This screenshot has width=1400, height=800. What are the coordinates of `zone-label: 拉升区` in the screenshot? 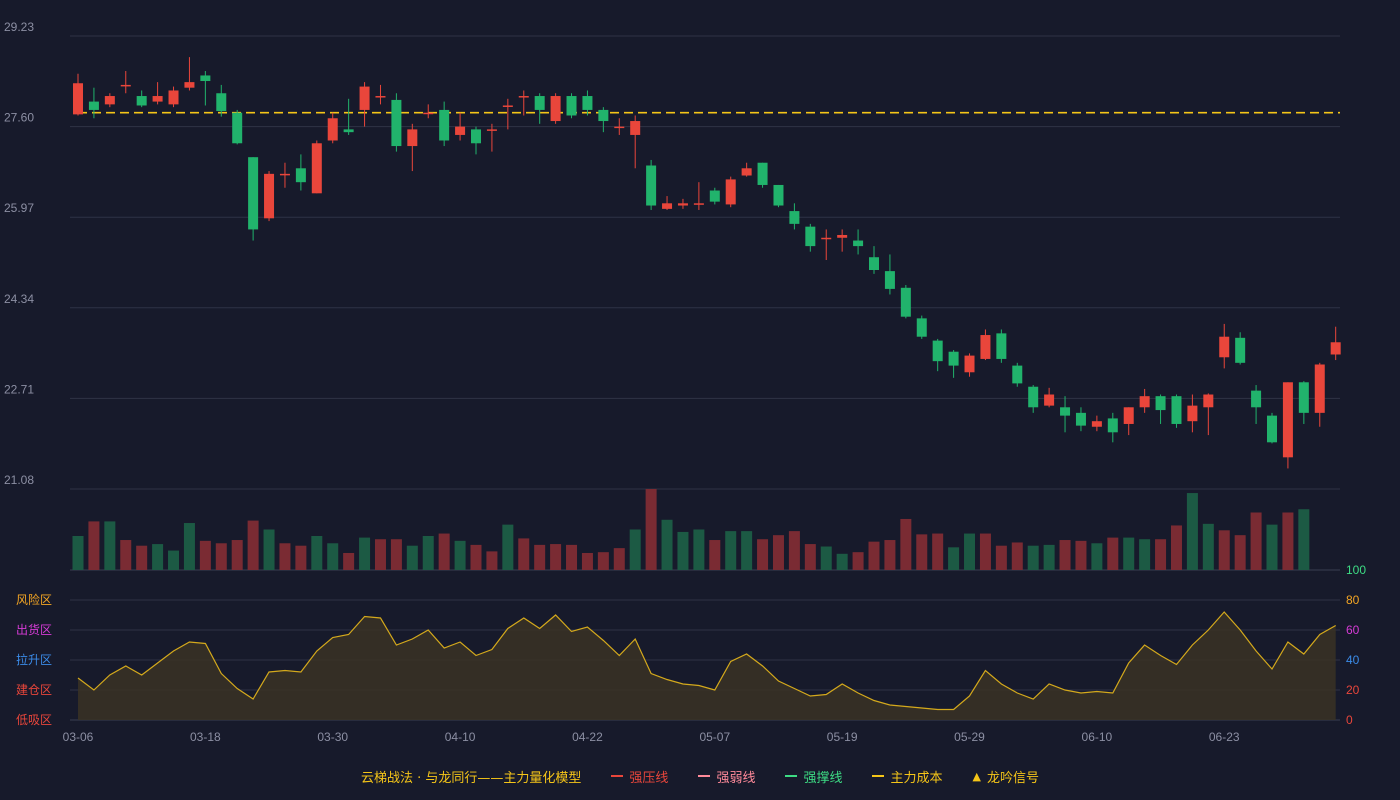 It's located at (34, 659).